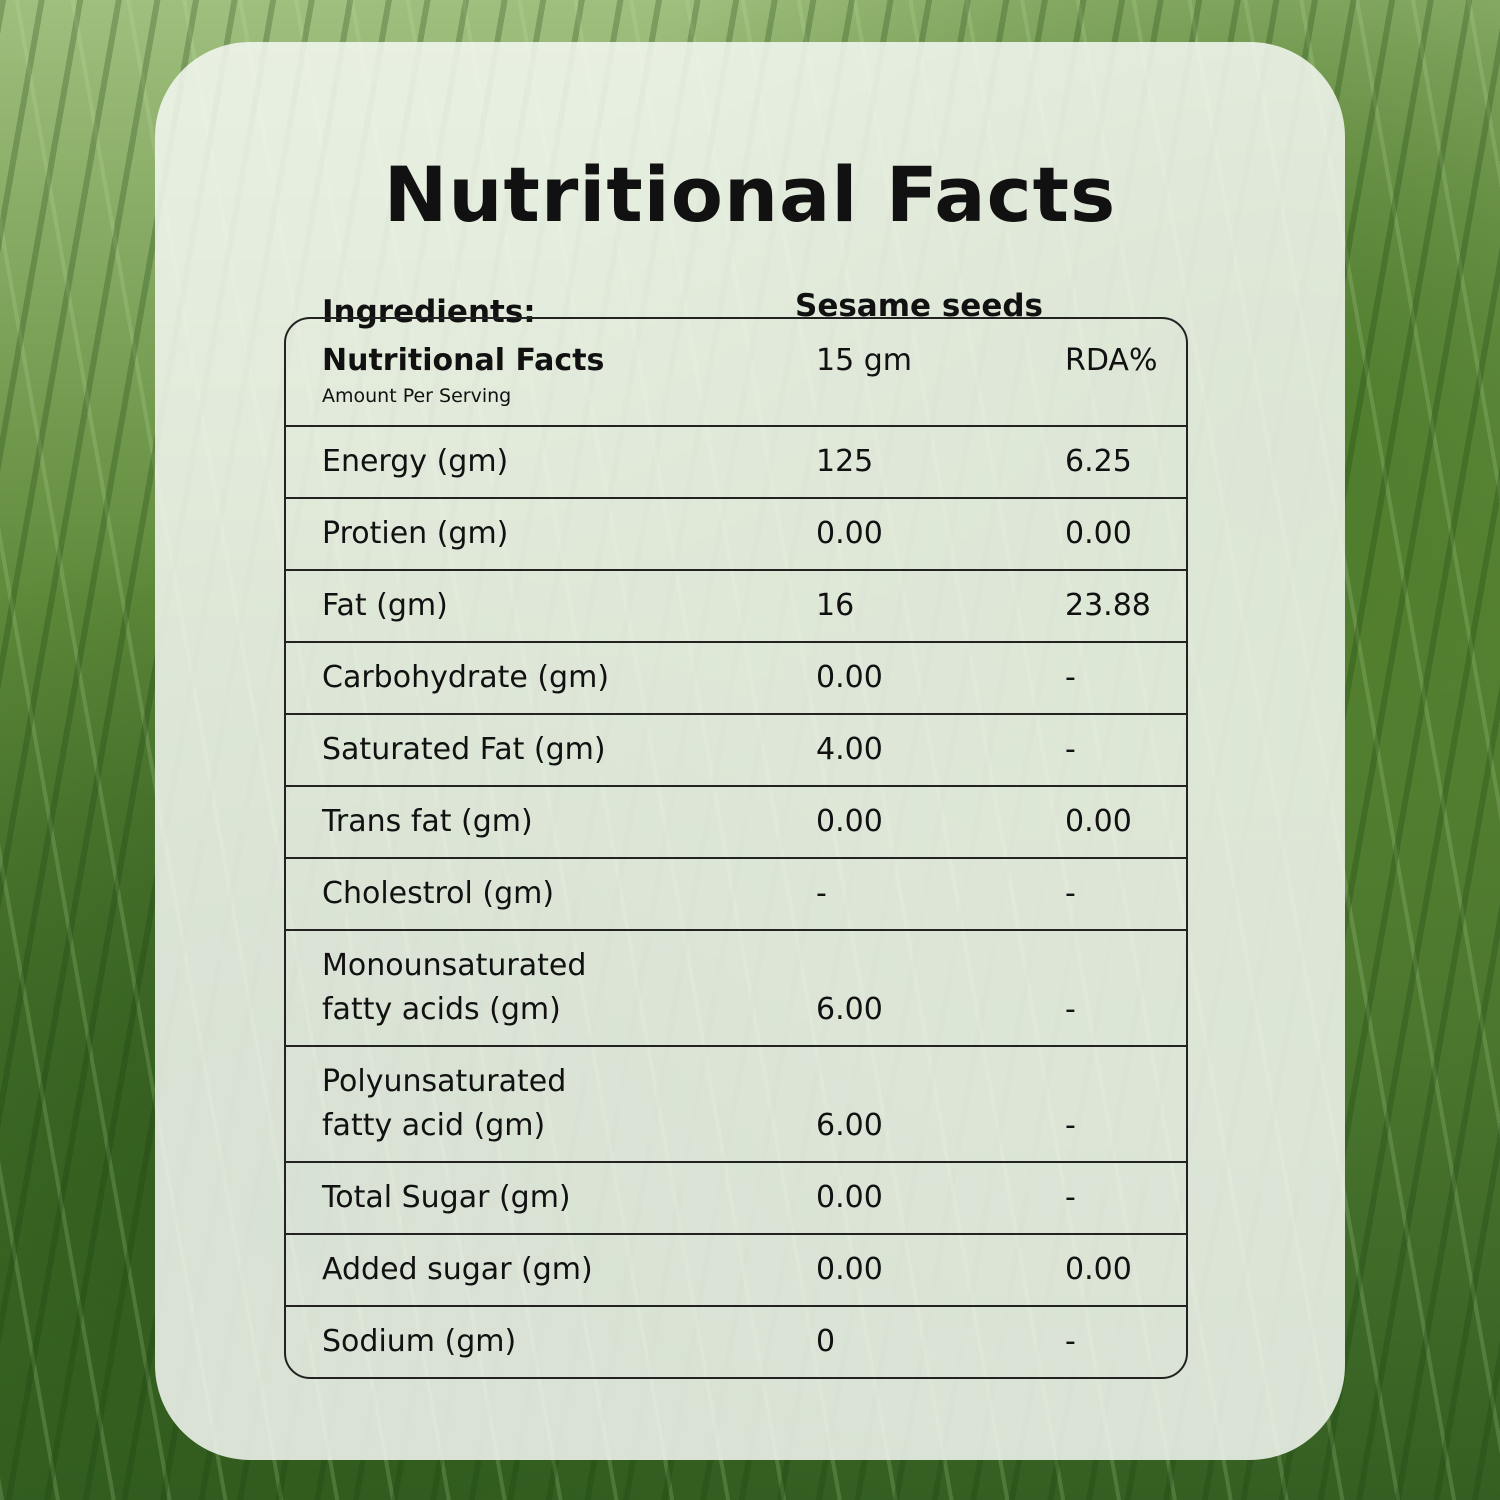  What do you see at coordinates (736, 533) in the screenshot?
I see `table-row: Protien (gm) 0.00 0.00` at bounding box center [736, 533].